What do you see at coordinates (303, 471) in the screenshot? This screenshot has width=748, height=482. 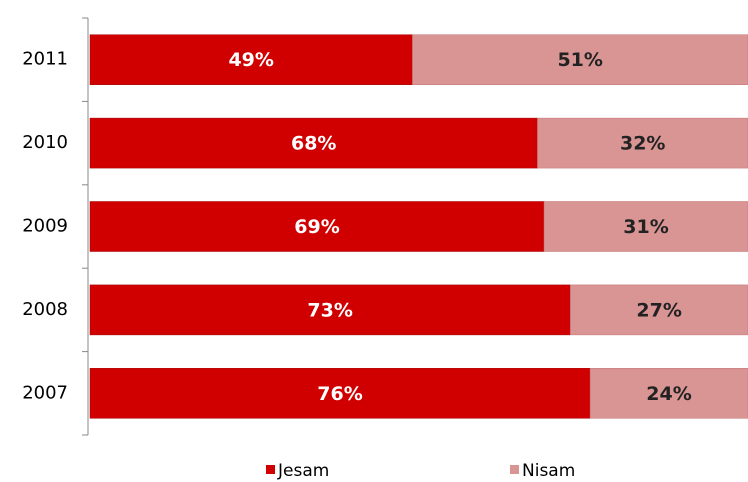 I see `legend-label: Jesam` at bounding box center [303, 471].